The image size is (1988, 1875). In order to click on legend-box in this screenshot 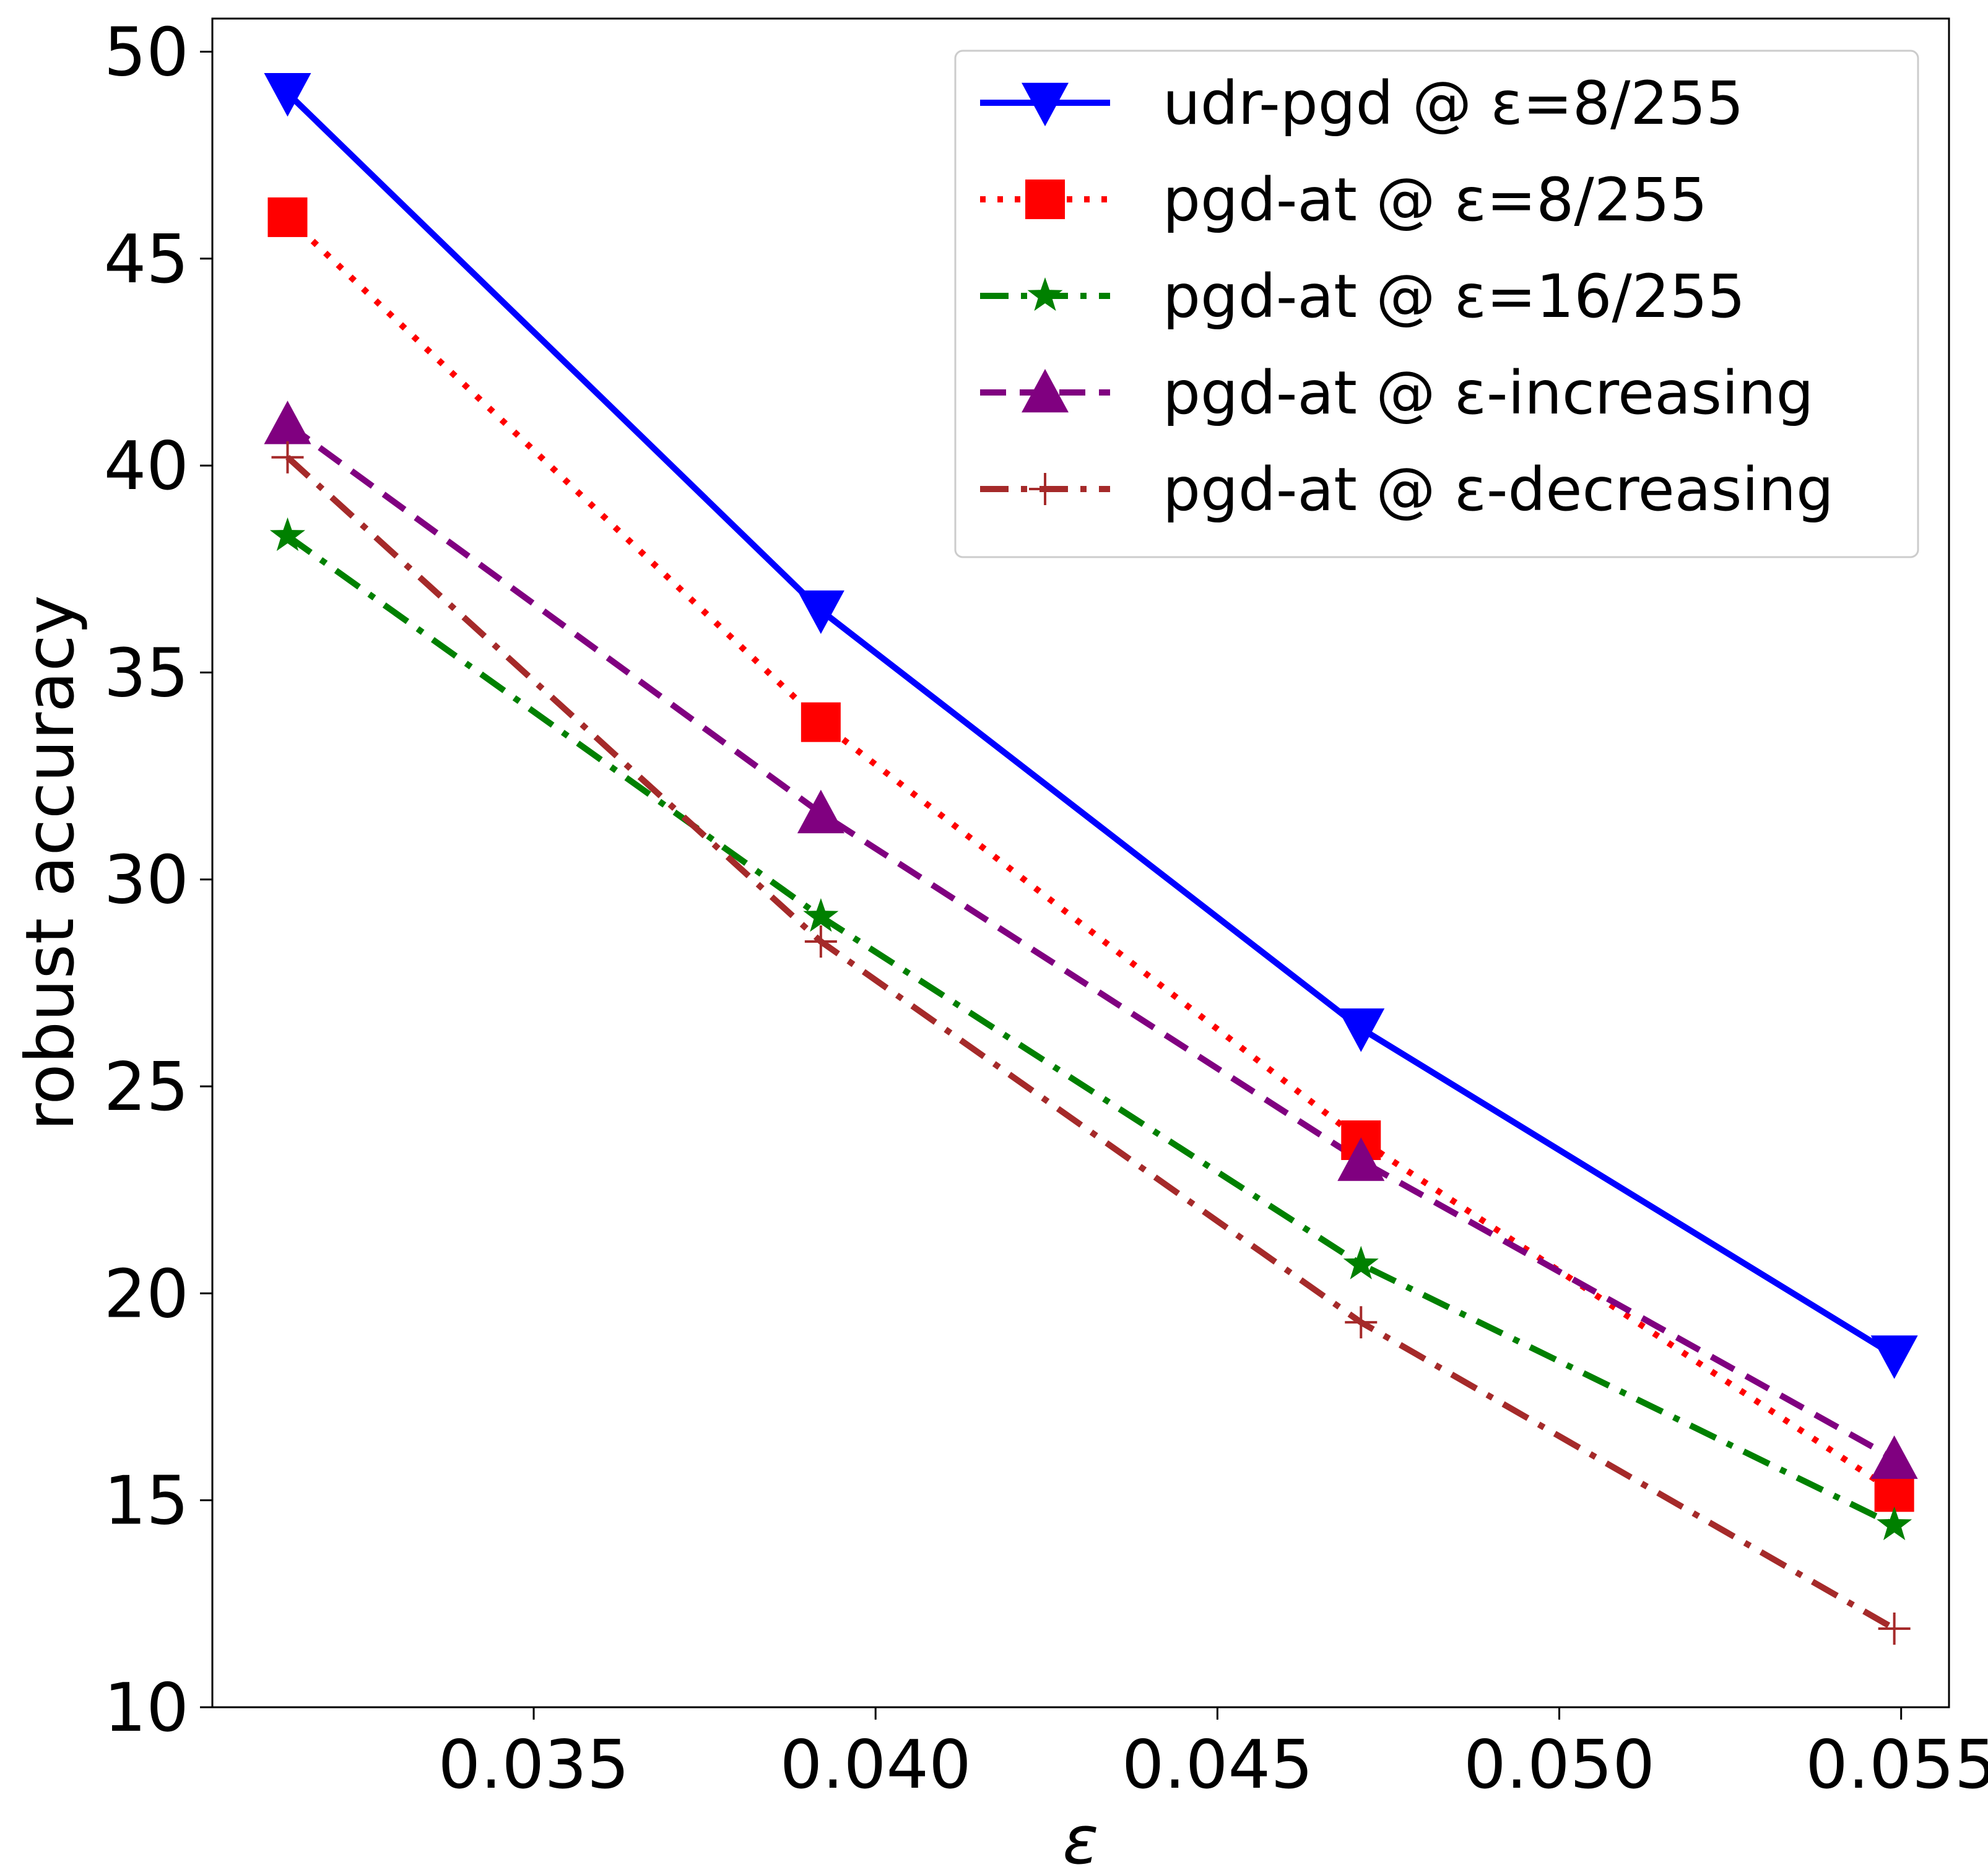, I will do `click(1436, 304)`.